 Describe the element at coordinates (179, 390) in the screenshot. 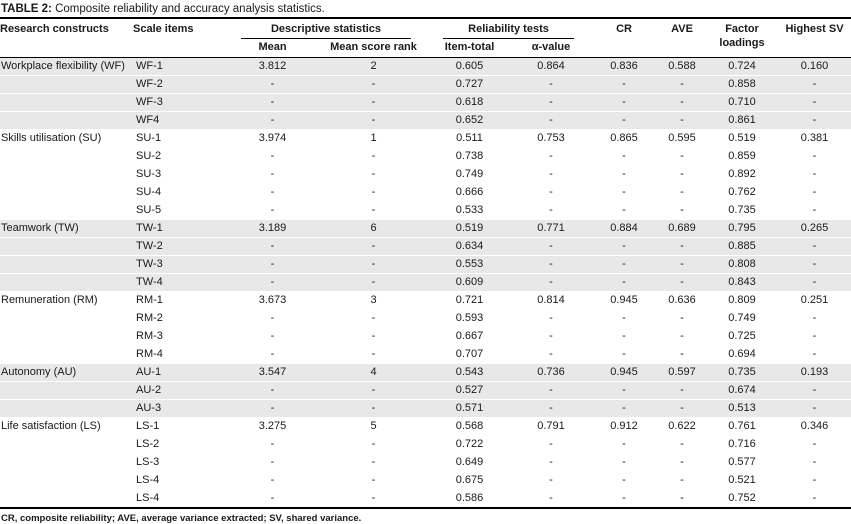

I see `cell-scale-item: AU-2` at that location.